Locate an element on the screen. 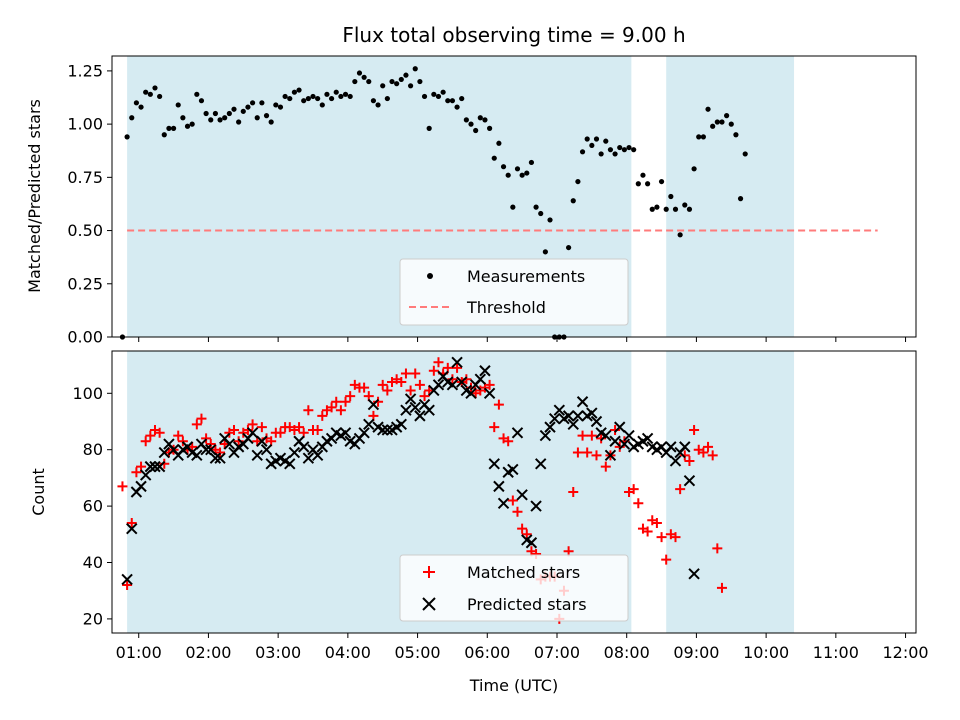 Image resolution: width=960 pixels, height=720 pixels. bottom-y-tick-label: 40 is located at coordinates (93, 562).